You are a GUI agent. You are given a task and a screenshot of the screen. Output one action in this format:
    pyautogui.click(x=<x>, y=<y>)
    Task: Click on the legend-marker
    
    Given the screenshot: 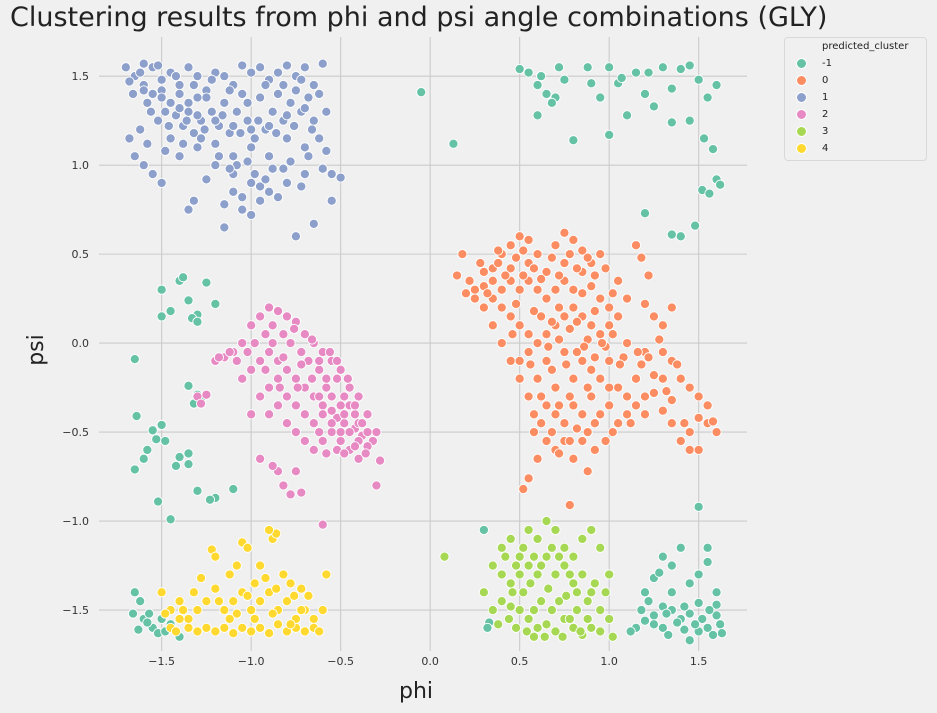 What is the action you would take?
    pyautogui.click(x=801, y=80)
    